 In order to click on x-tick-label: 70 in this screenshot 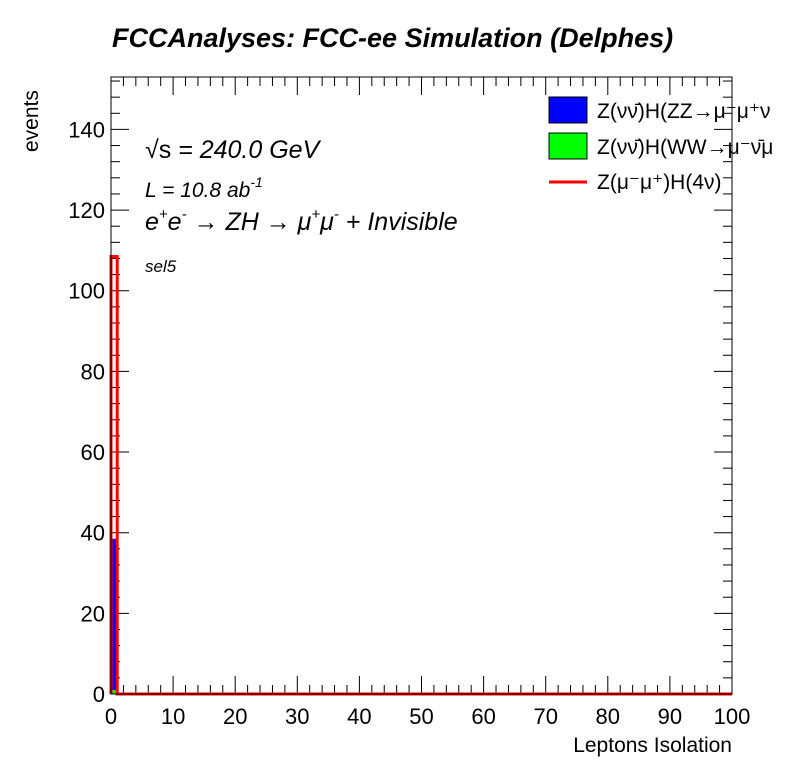, I will do `click(545, 716)`.